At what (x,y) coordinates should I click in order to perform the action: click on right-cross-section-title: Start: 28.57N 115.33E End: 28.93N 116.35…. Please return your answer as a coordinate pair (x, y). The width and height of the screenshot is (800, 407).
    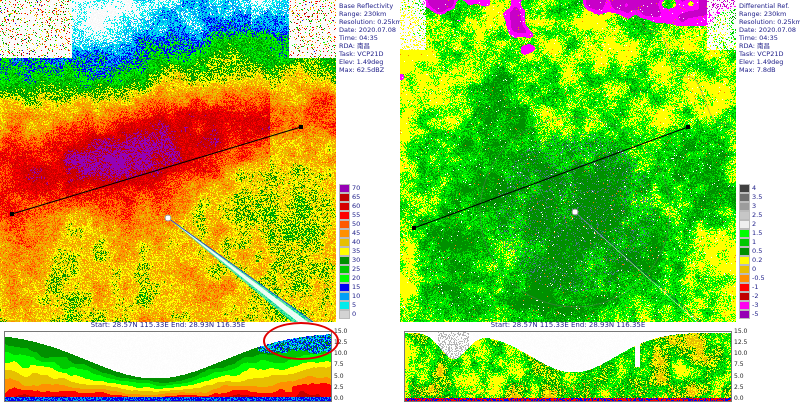
    Looking at the image, I should click on (568, 325).